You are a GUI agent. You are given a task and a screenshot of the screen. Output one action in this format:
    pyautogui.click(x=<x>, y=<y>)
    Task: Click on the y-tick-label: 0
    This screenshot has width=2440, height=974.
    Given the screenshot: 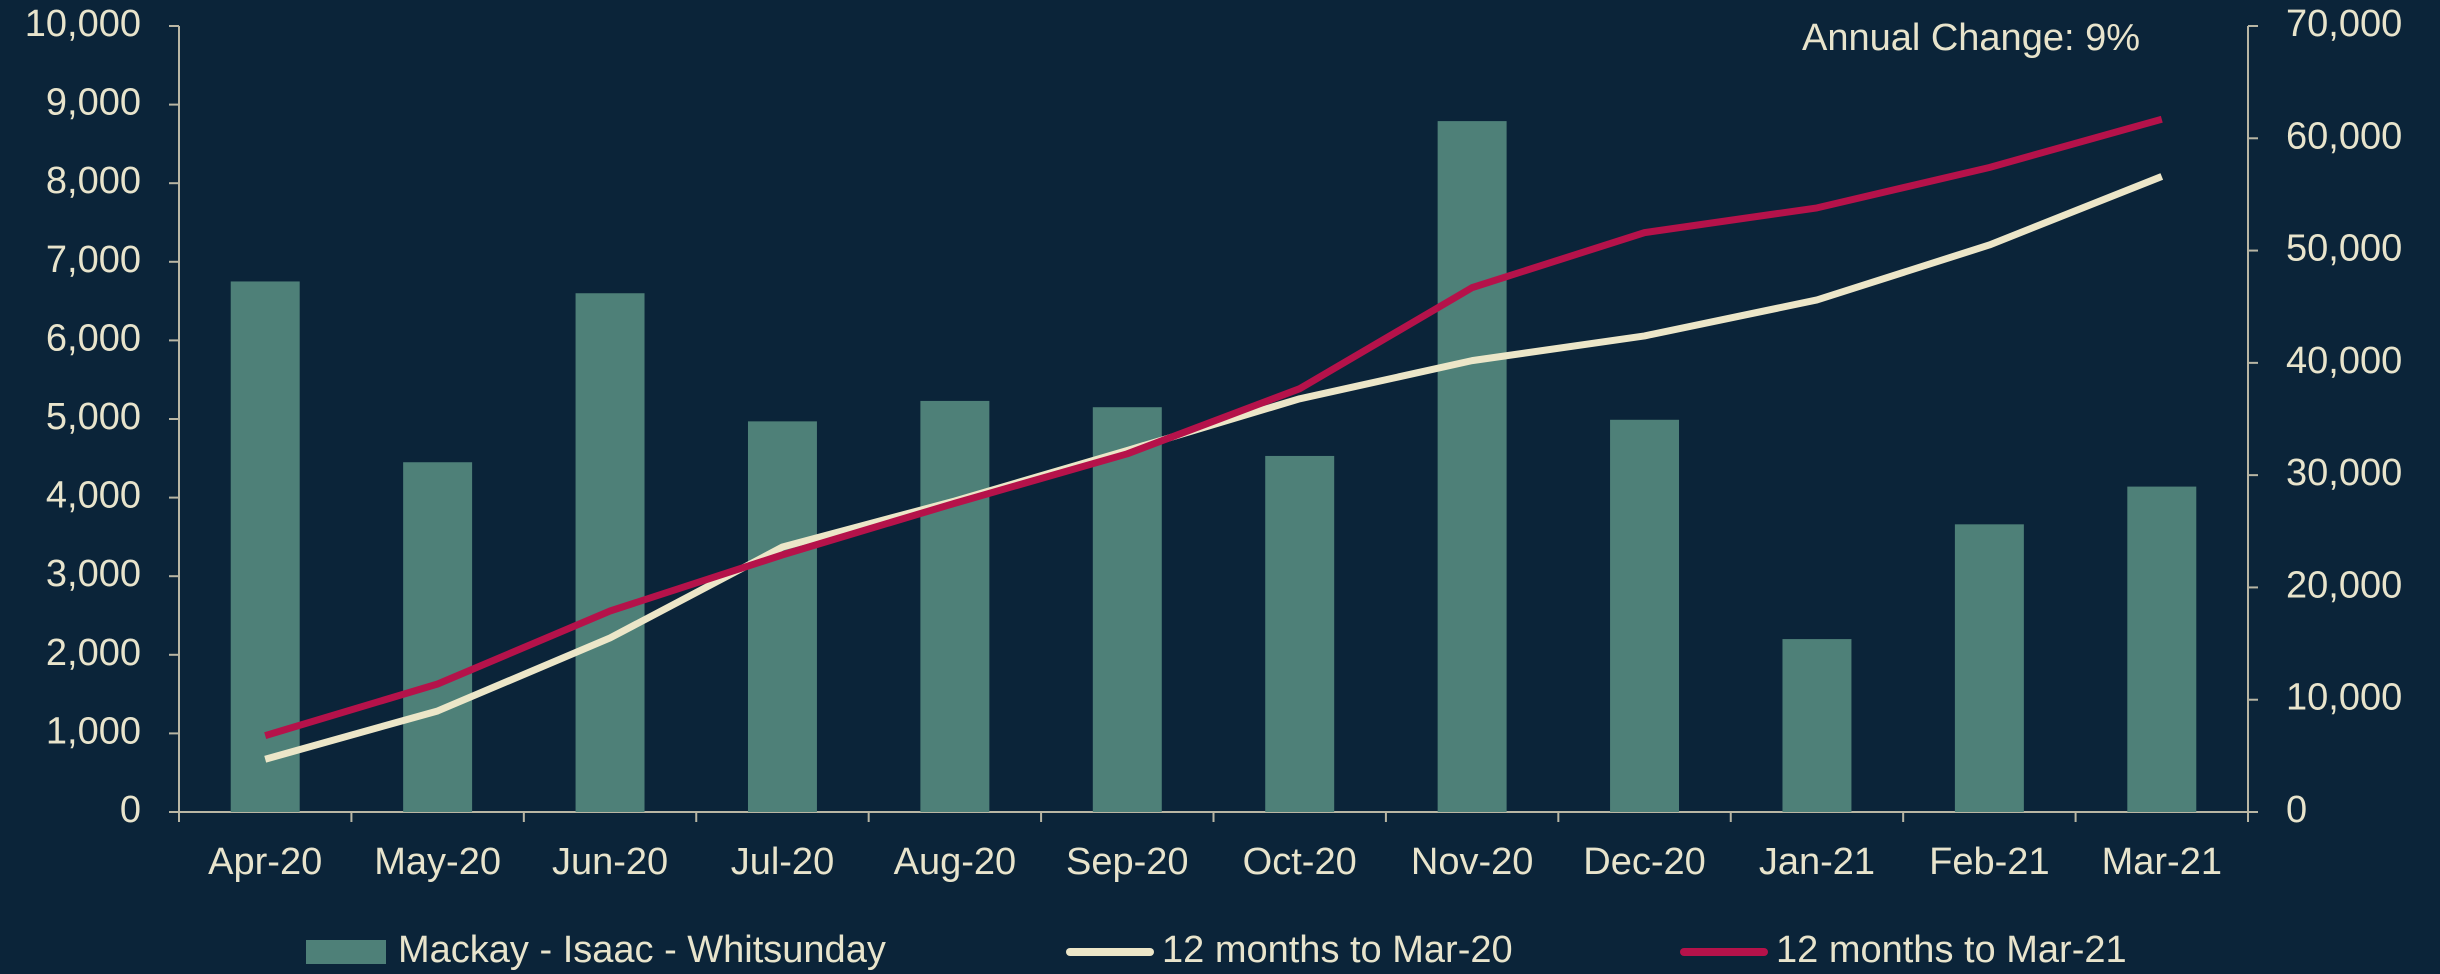 What is the action you would take?
    pyautogui.click(x=130, y=810)
    